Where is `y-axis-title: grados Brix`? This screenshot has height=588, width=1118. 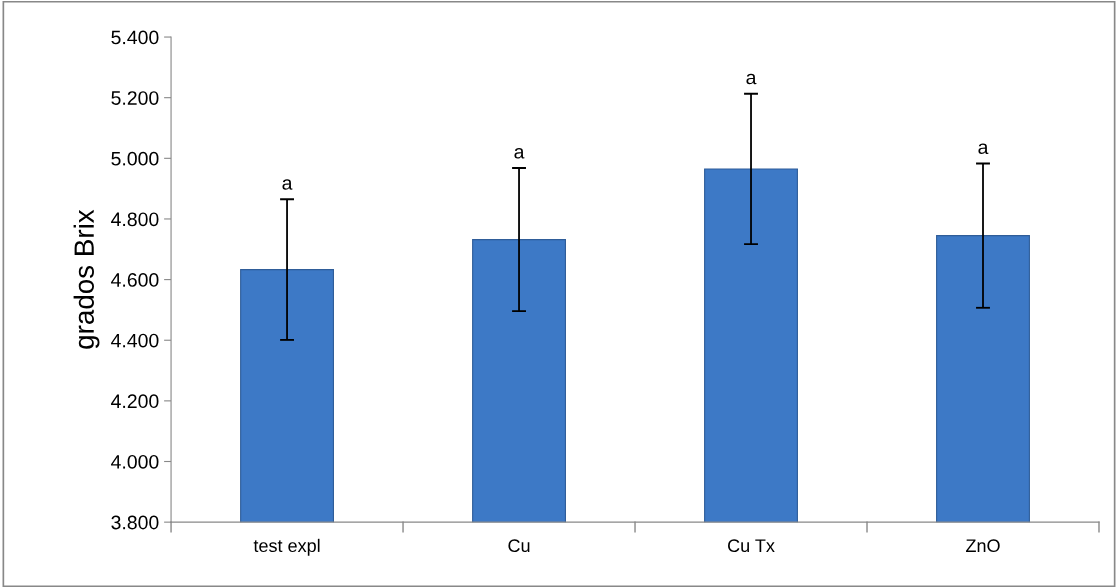
y-axis-title: grados Brix is located at coordinates (86, 279).